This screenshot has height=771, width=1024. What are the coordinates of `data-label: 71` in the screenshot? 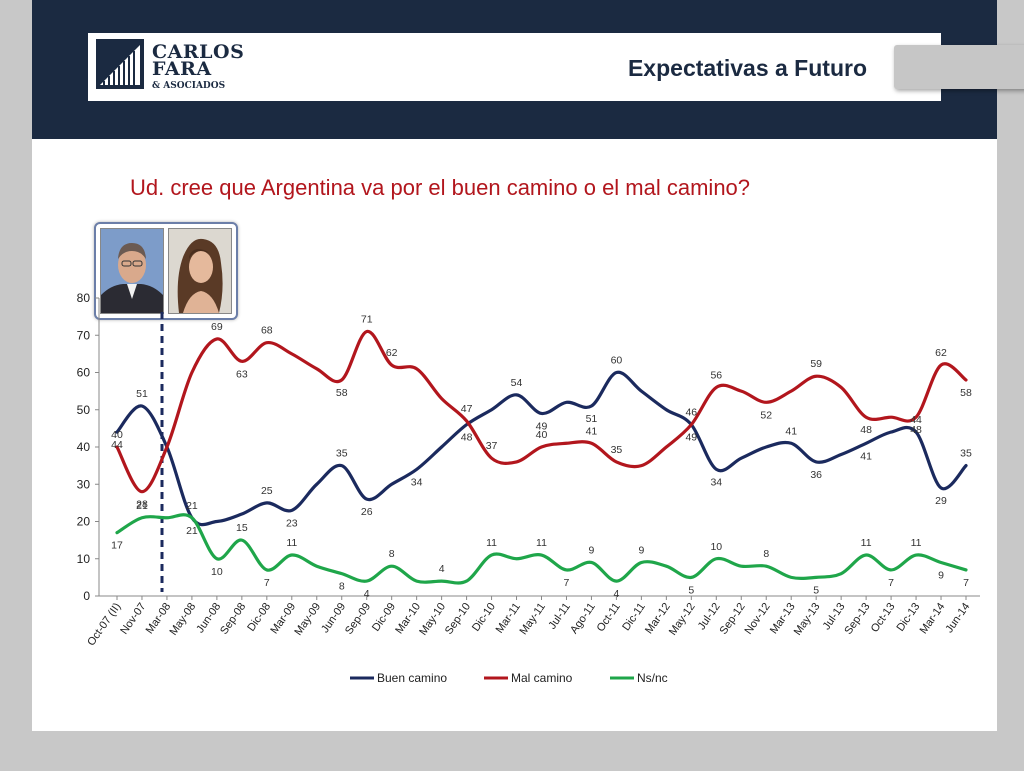 It's located at (367, 320).